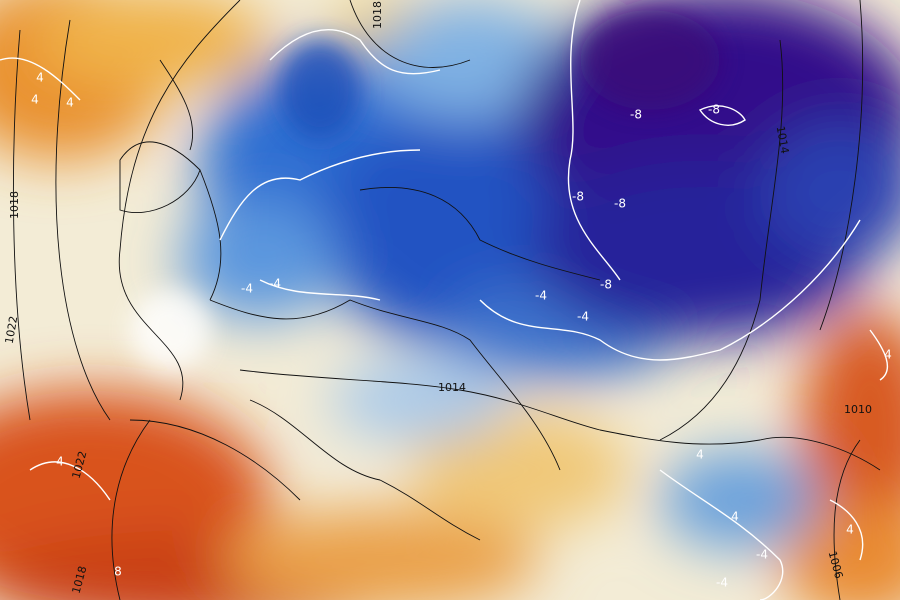  I want to click on isobar-label: 1022, so click(12, 330).